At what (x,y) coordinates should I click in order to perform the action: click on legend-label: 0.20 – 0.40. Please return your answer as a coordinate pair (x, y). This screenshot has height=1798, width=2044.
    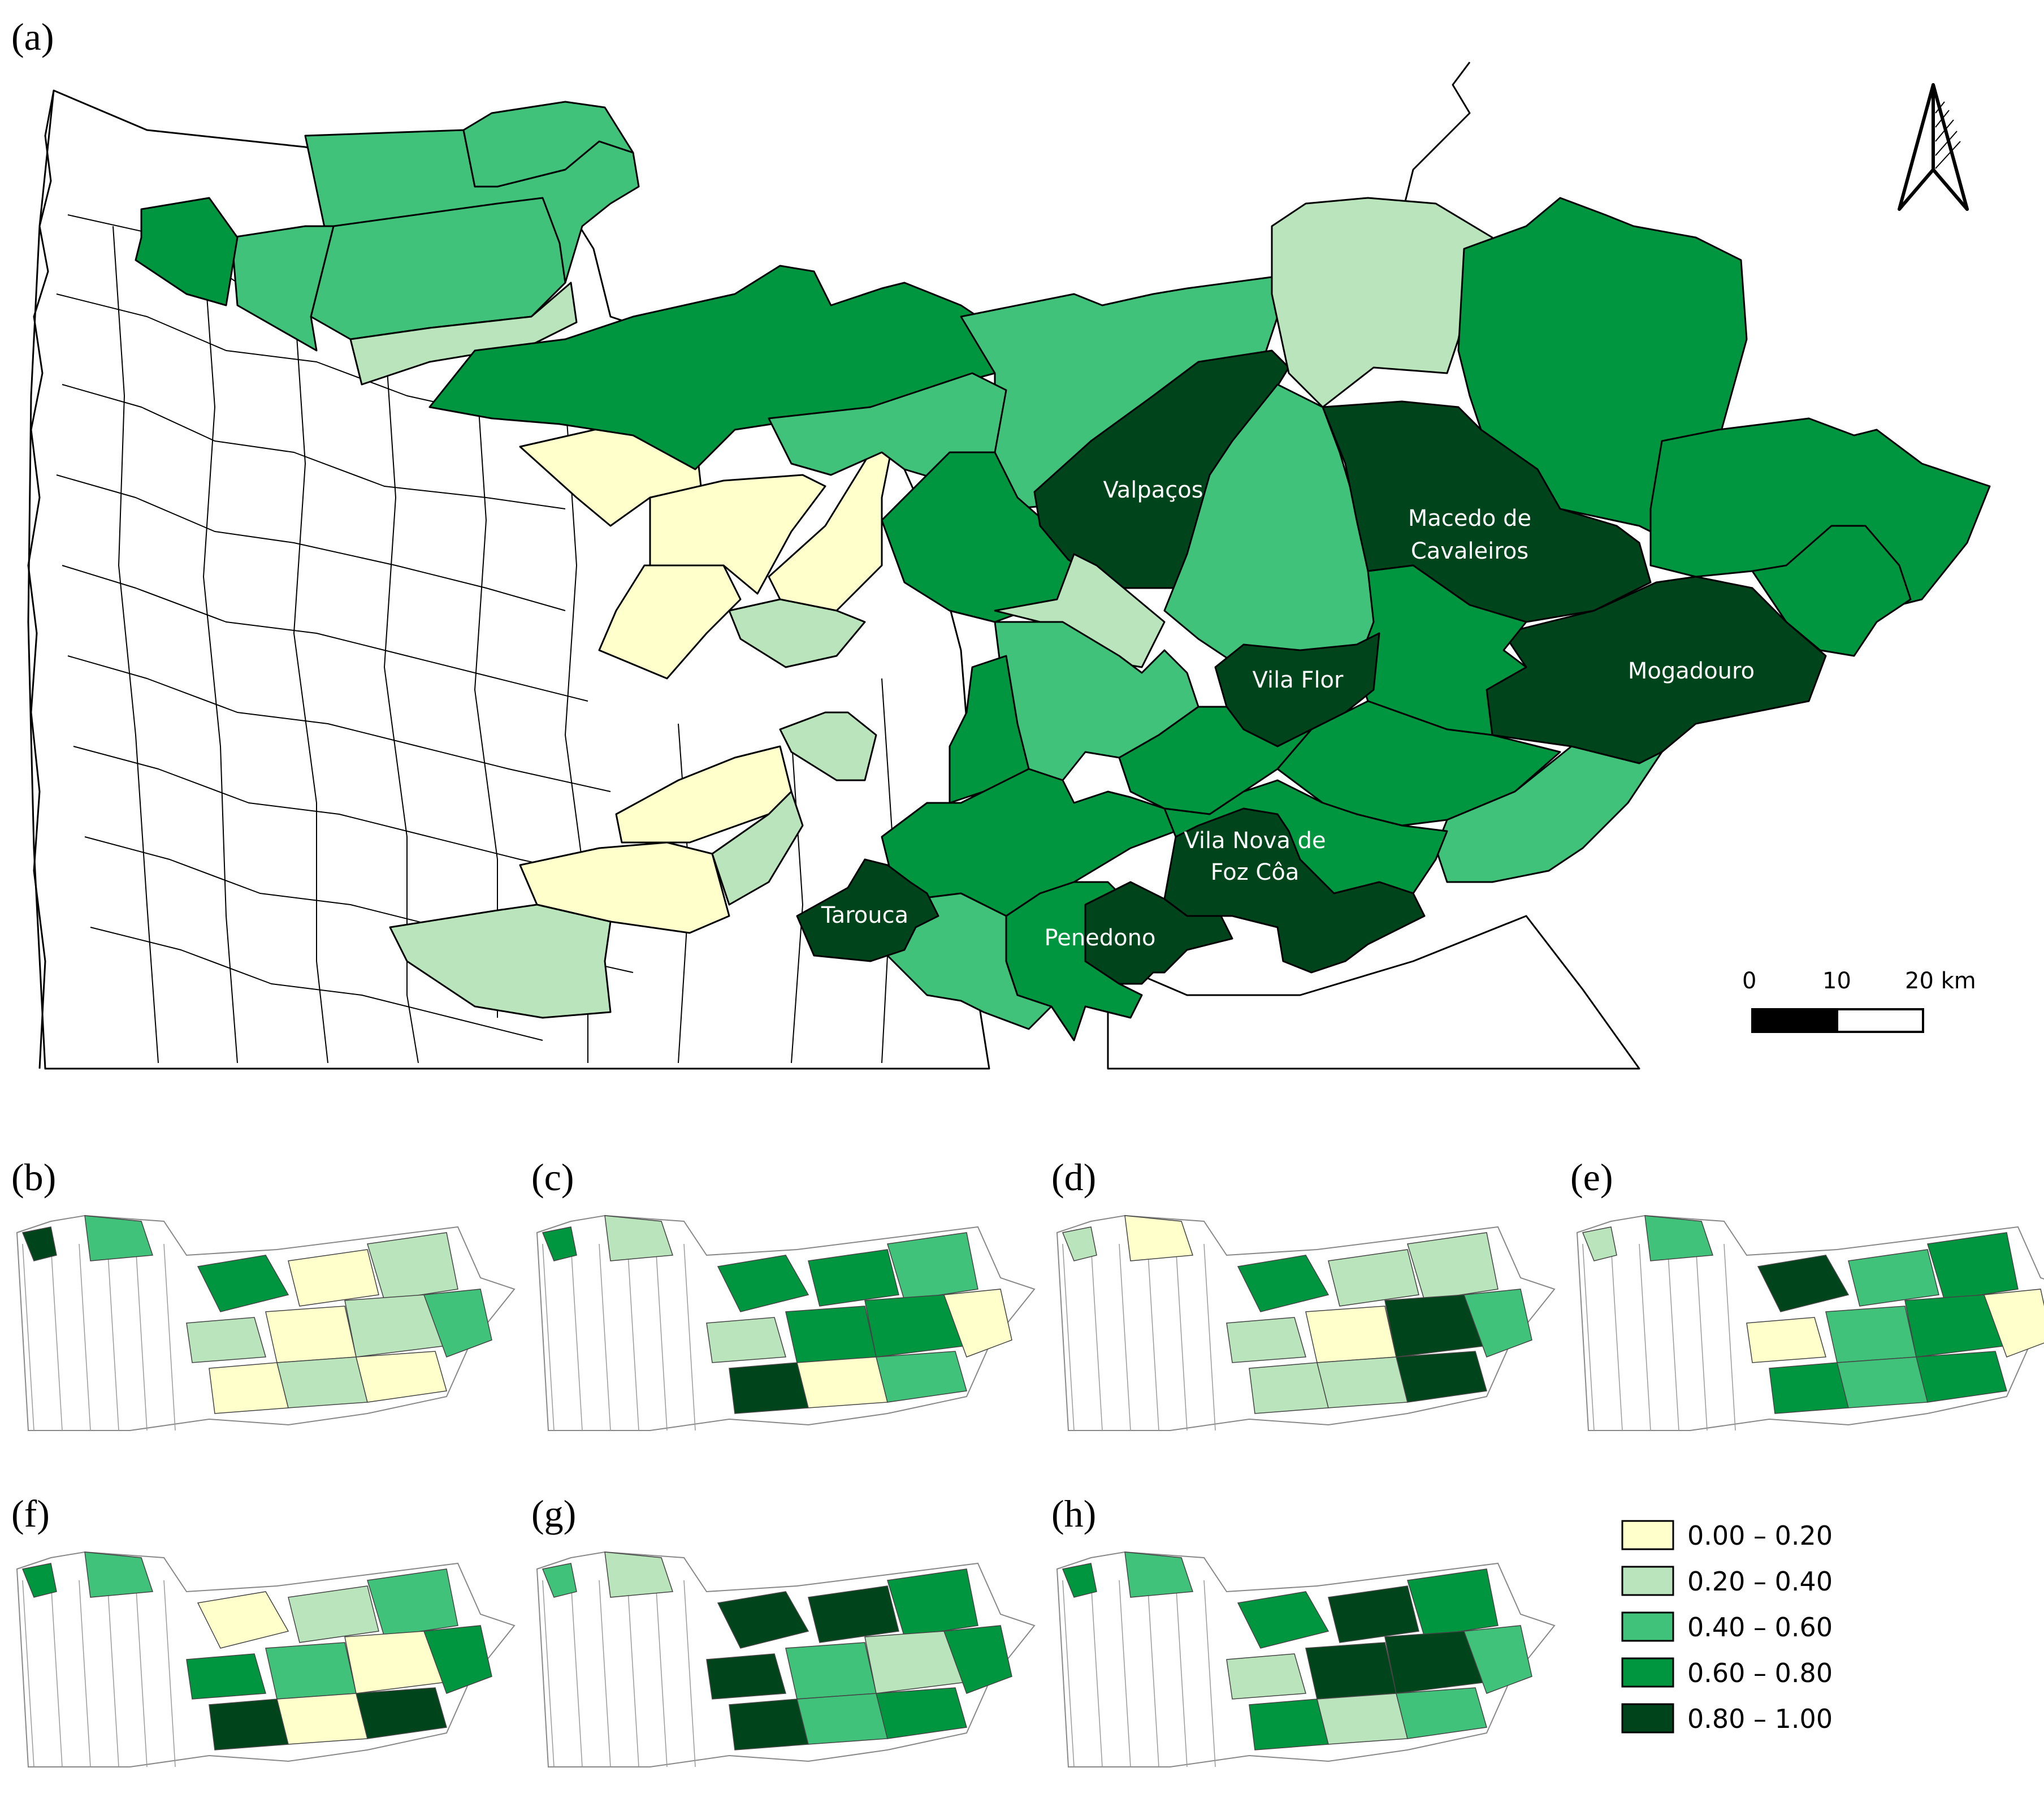
    Looking at the image, I should click on (1760, 1581).